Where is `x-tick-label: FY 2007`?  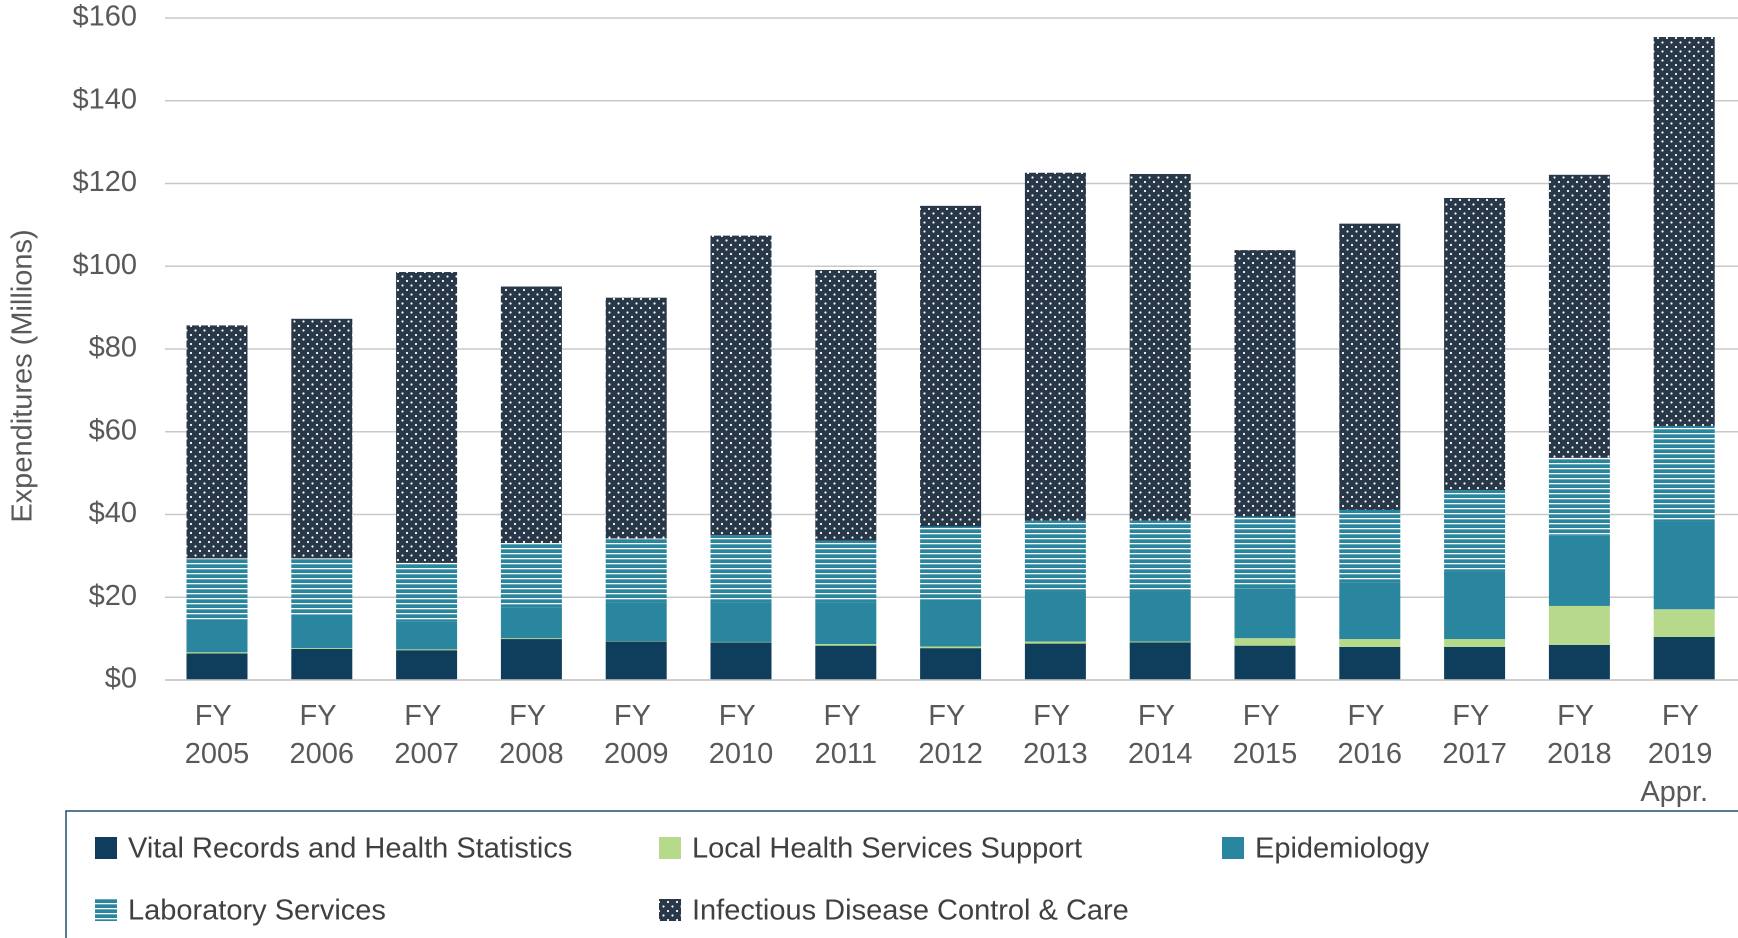
x-tick-label: FY 2007 is located at coordinates (426, 735).